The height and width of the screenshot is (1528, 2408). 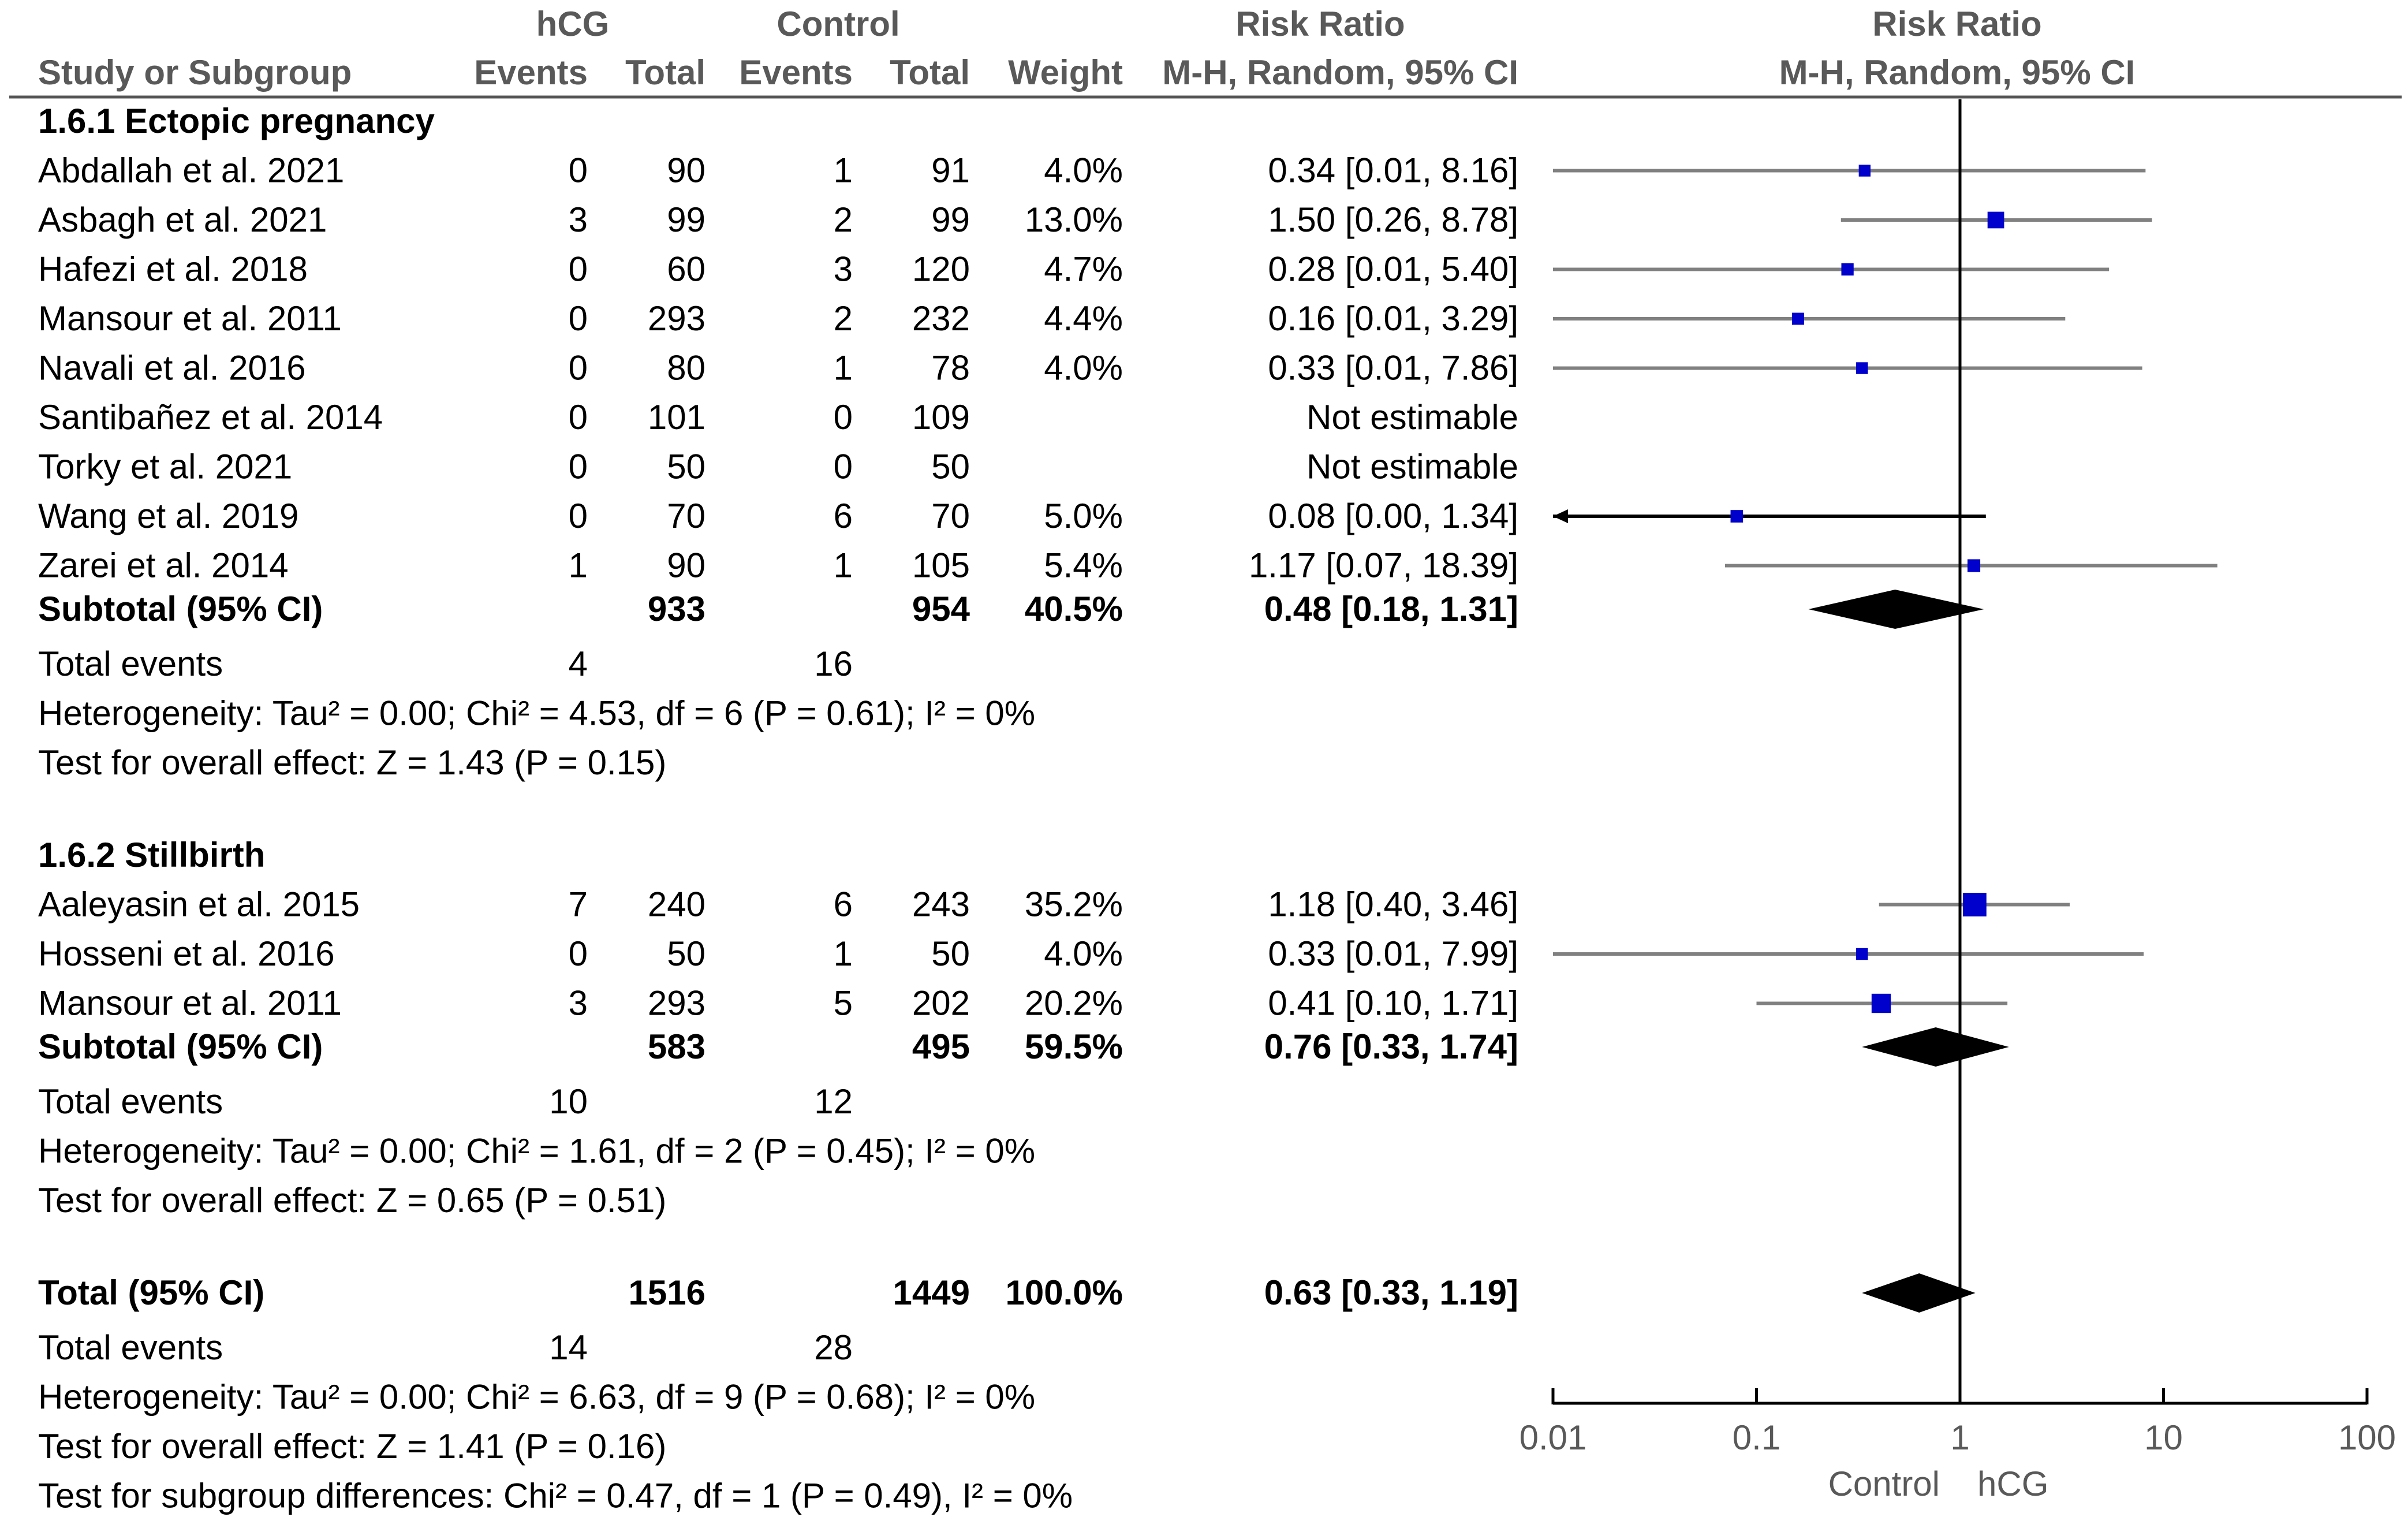 I want to click on subtotal-label: Subtotal (95% CI), so click(x=180, y=609).